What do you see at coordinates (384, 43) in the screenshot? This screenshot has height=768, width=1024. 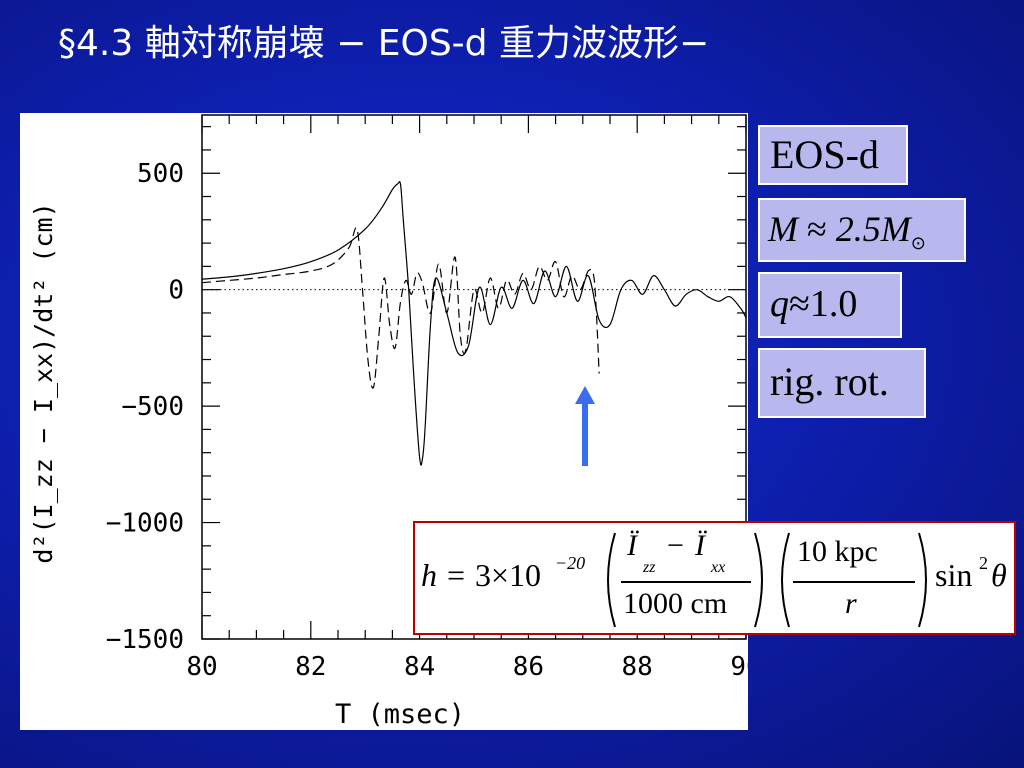 I see `slide-title: §4.3 軸対称崩壊 − EOS-d 重力波波形−` at bounding box center [384, 43].